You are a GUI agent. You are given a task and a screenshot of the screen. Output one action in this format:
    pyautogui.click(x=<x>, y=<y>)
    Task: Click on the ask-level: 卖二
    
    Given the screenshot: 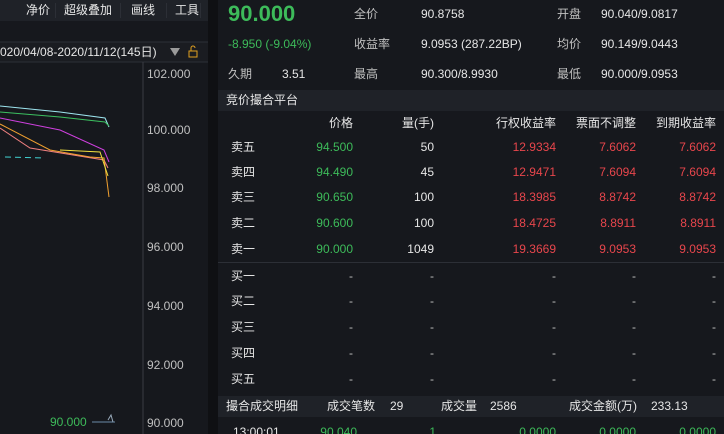 What is the action you would take?
    pyautogui.click(x=243, y=223)
    